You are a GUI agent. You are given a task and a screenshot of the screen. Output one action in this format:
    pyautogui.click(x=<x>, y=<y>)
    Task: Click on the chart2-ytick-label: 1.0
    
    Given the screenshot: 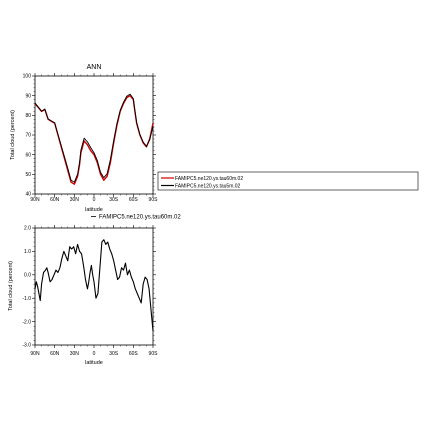 What is the action you would take?
    pyautogui.click(x=27, y=252)
    